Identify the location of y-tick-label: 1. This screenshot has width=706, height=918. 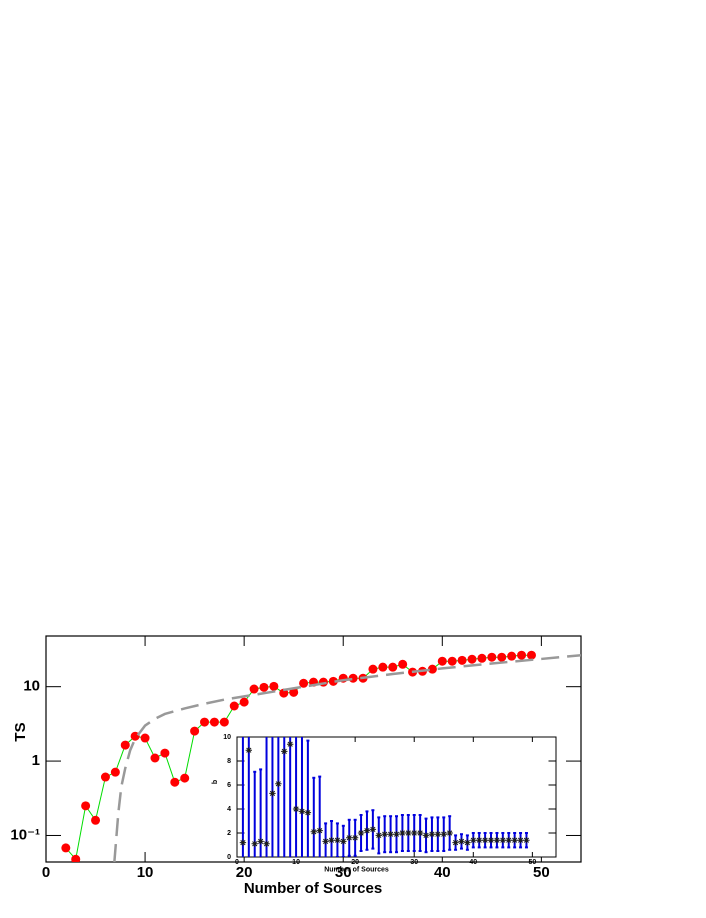
(36, 760).